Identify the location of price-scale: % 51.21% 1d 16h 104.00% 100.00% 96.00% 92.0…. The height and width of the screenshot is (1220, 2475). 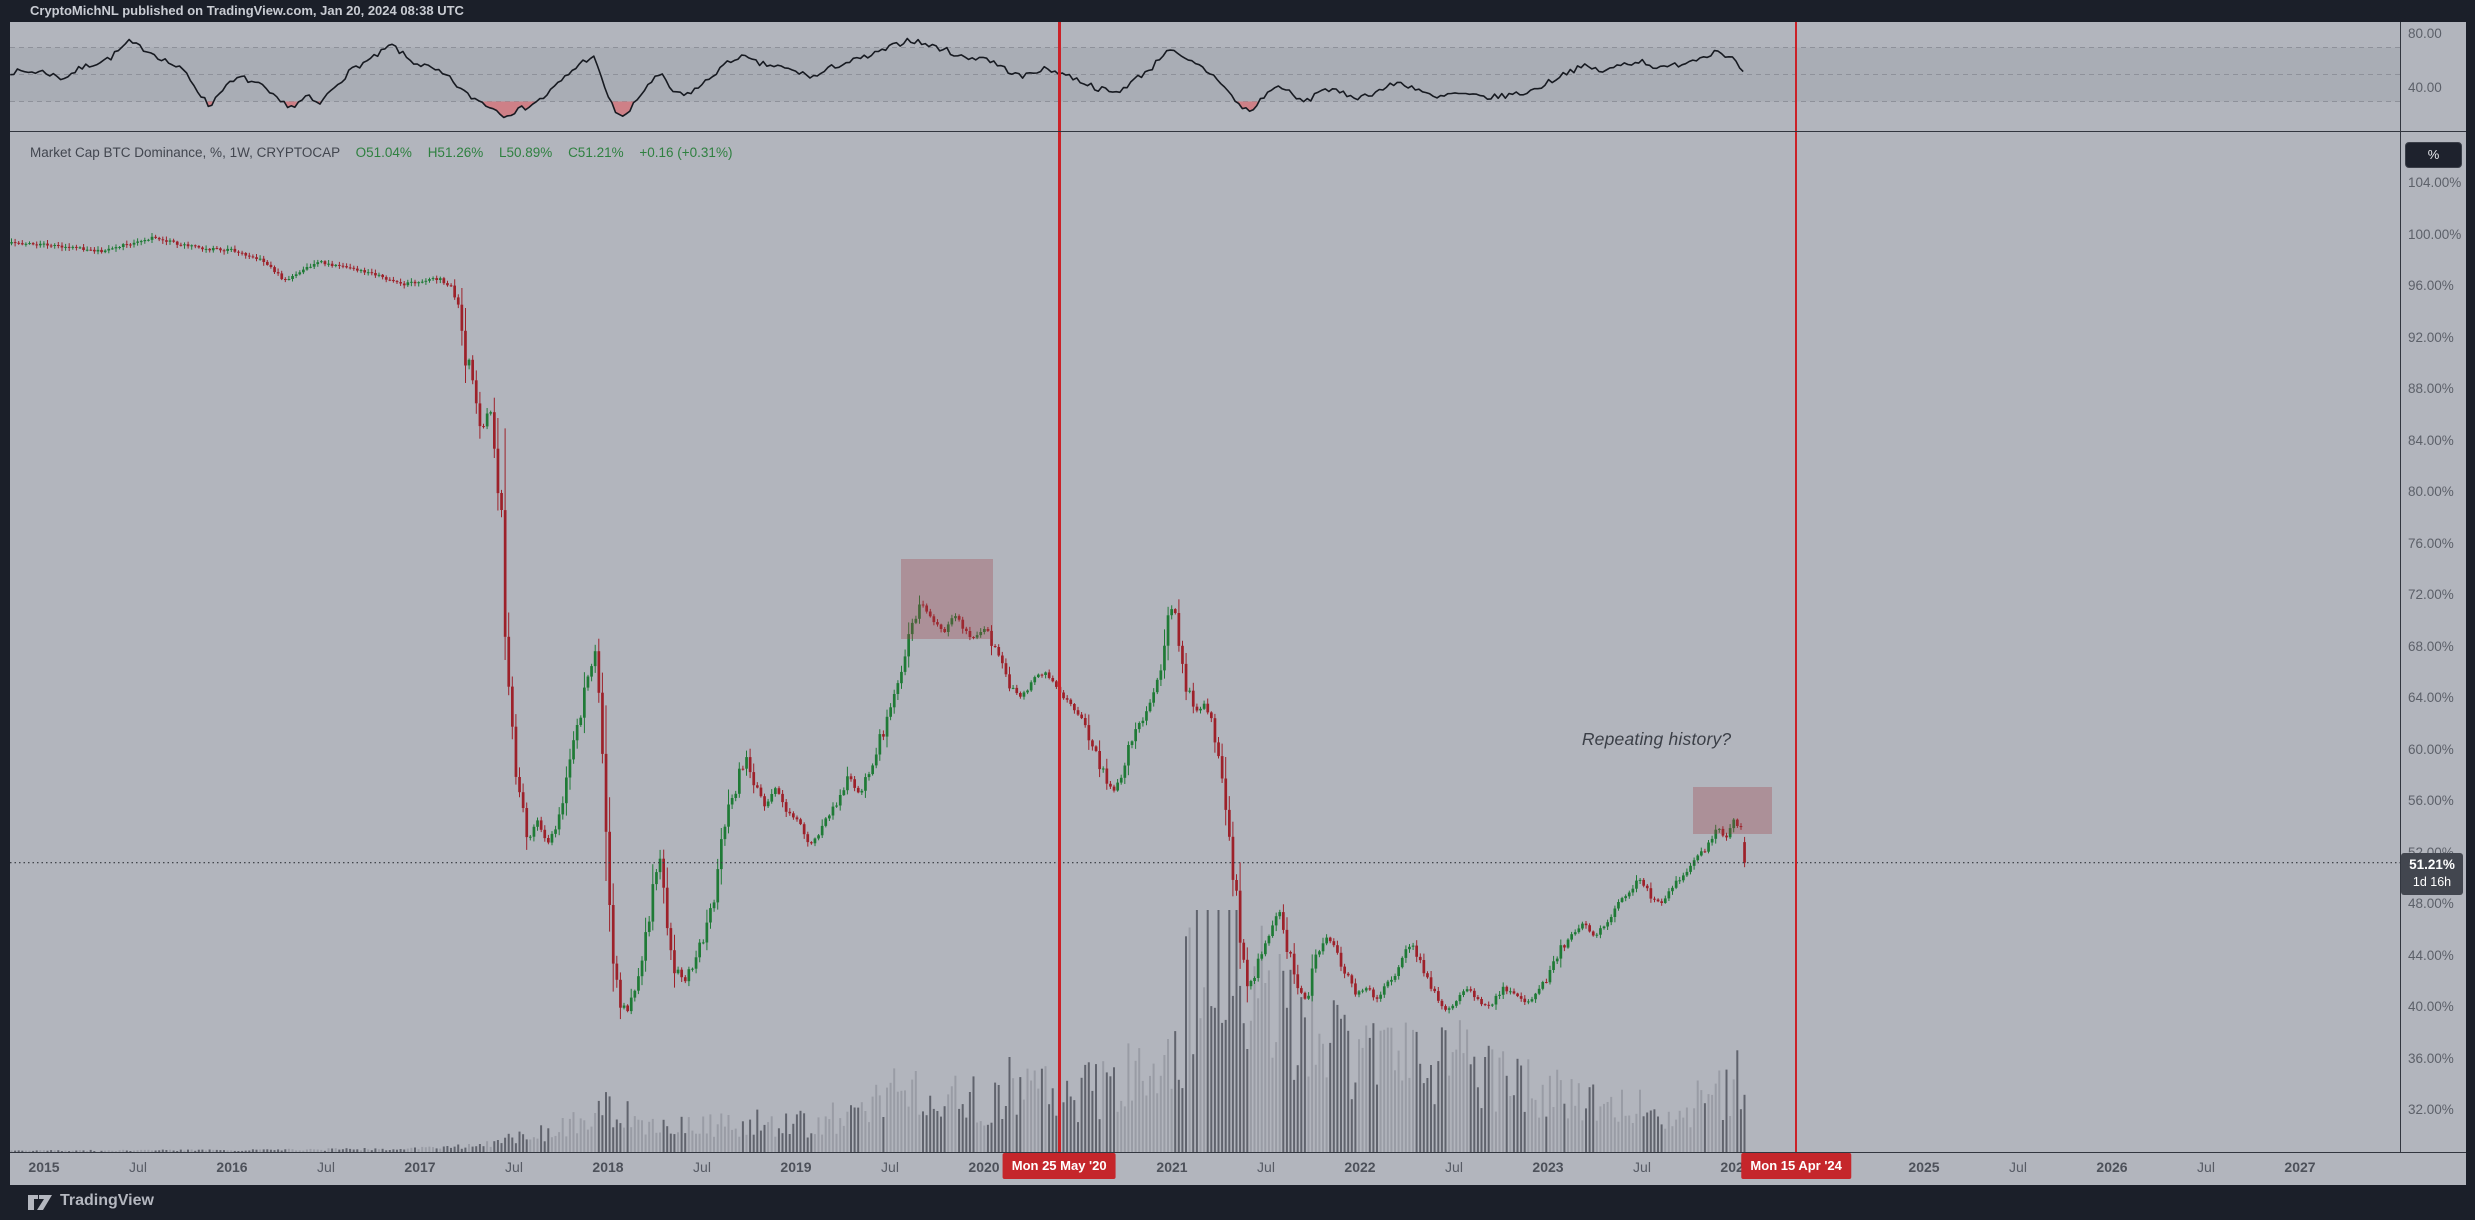
(2433, 587).